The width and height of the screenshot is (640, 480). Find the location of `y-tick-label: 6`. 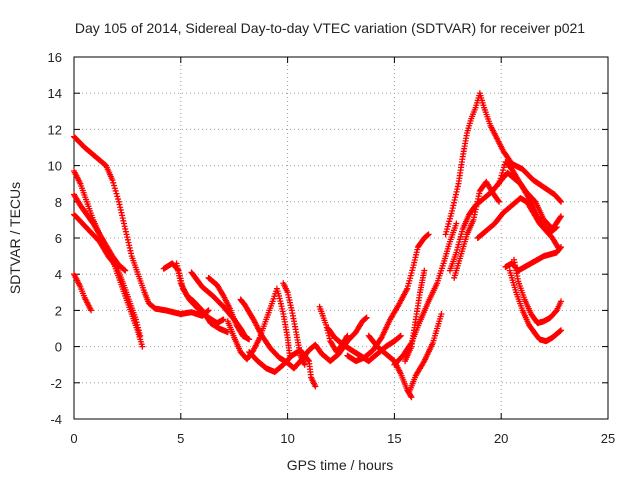

y-tick-label: 6 is located at coordinates (58, 238).